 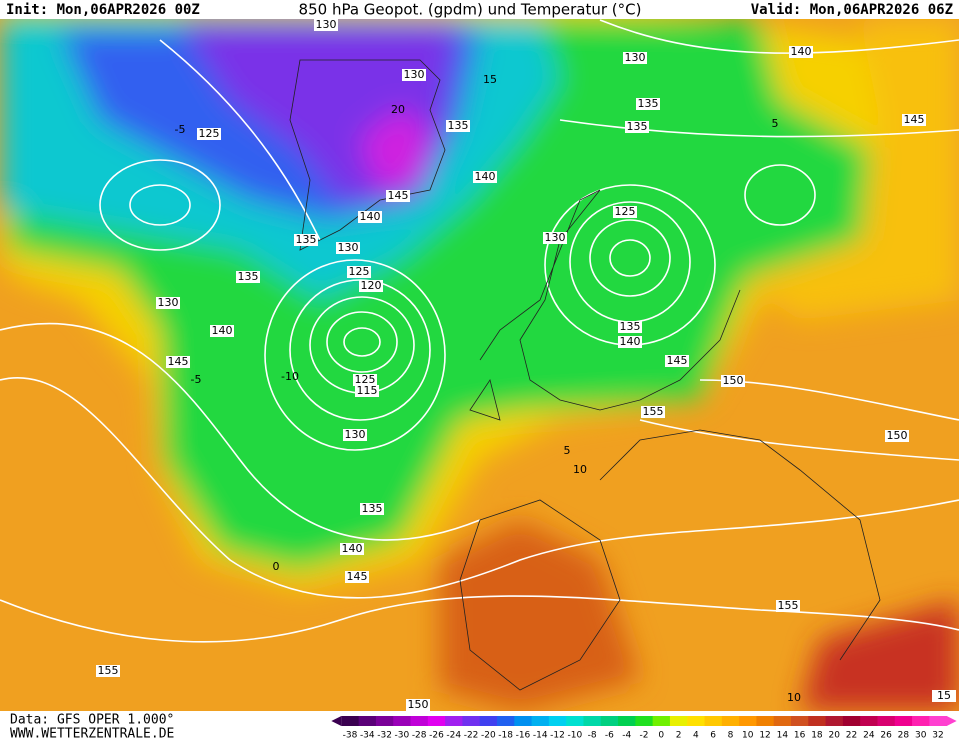 I want to click on colorbar-label: 2, so click(x=679, y=736).